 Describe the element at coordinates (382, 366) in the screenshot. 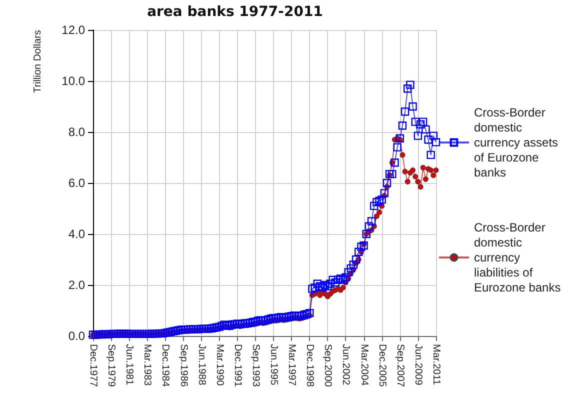

I see `x-tick-label: Dec.2005` at that location.